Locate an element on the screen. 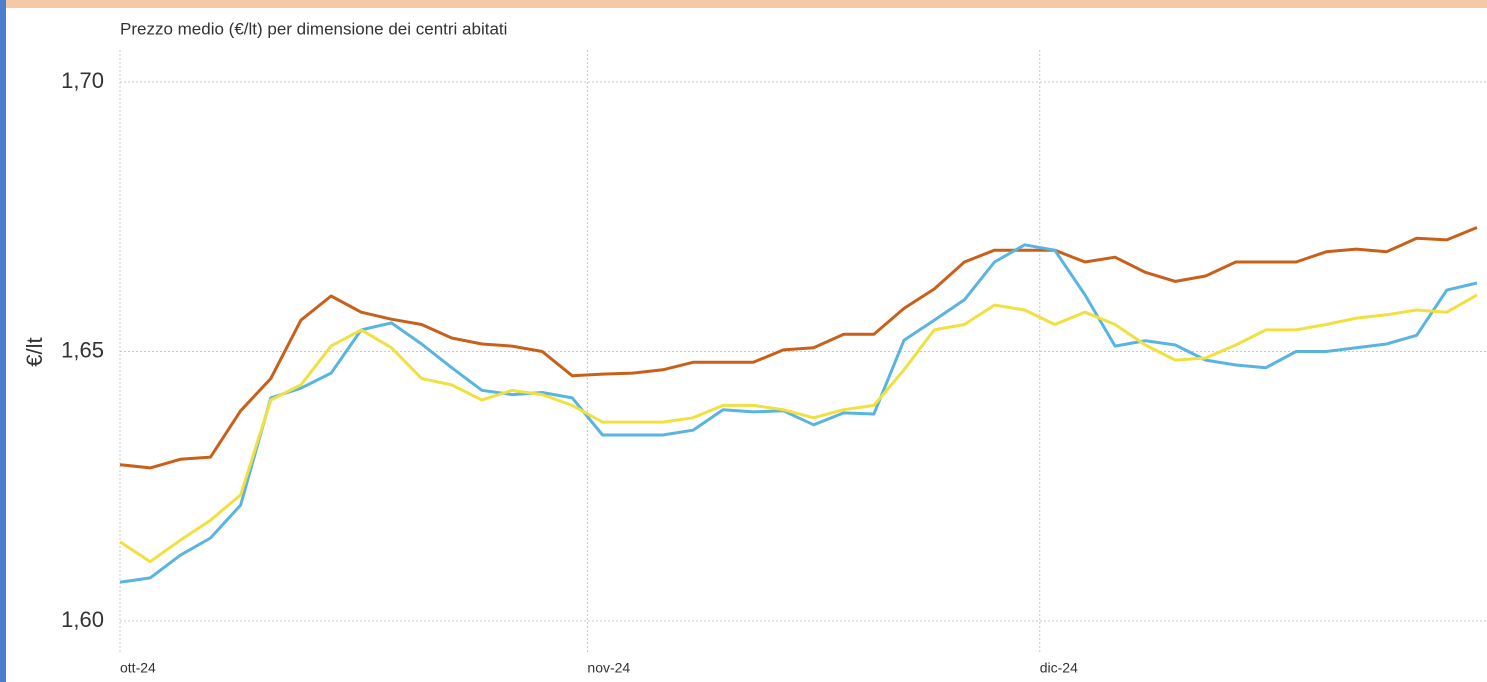 The width and height of the screenshot is (1487, 682). x-tick-label: nov-24 is located at coordinates (608, 668).